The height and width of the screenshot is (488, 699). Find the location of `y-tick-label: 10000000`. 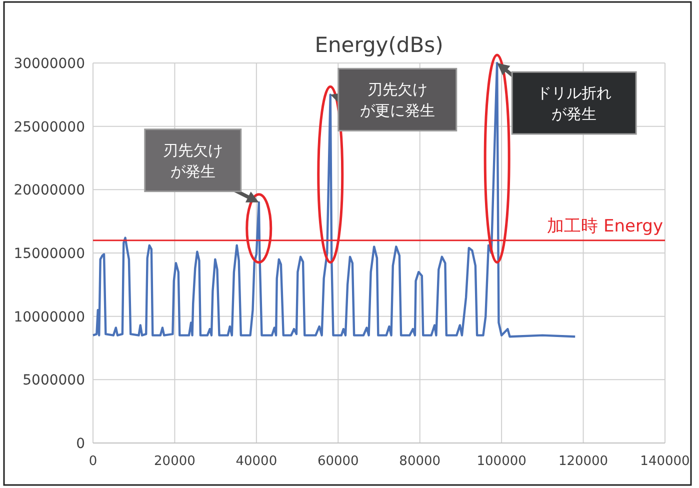

y-tick-label: 10000000 is located at coordinates (49, 317).